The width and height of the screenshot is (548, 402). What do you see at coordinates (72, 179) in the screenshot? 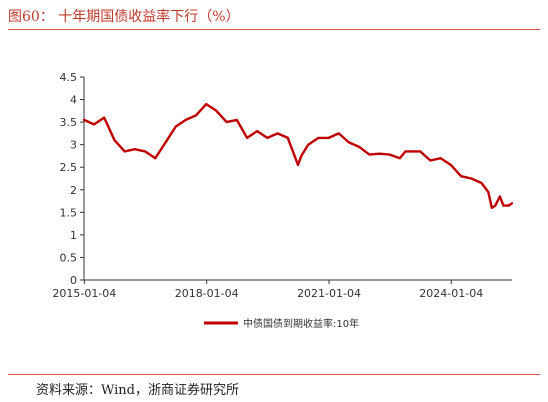
I see `y-axis: 0 0.5 1 1.5 2 2.5 3 3.5 4 4.5` at bounding box center [72, 179].